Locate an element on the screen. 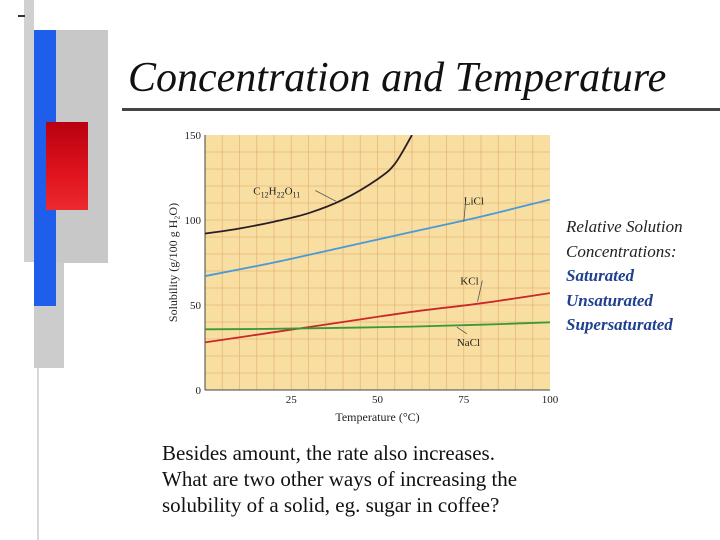 This screenshot has height=540, width=720. side-notes-intro-line1: Relative Solution is located at coordinates (624, 226).